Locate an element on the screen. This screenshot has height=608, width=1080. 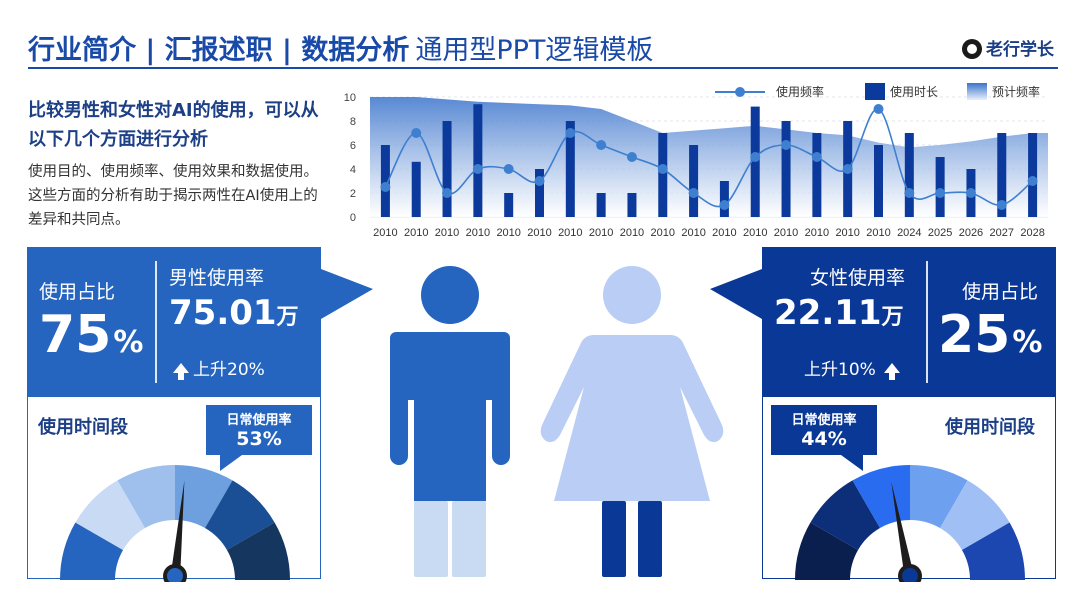
male-rate-number: 75.01 is located at coordinates (223, 313).